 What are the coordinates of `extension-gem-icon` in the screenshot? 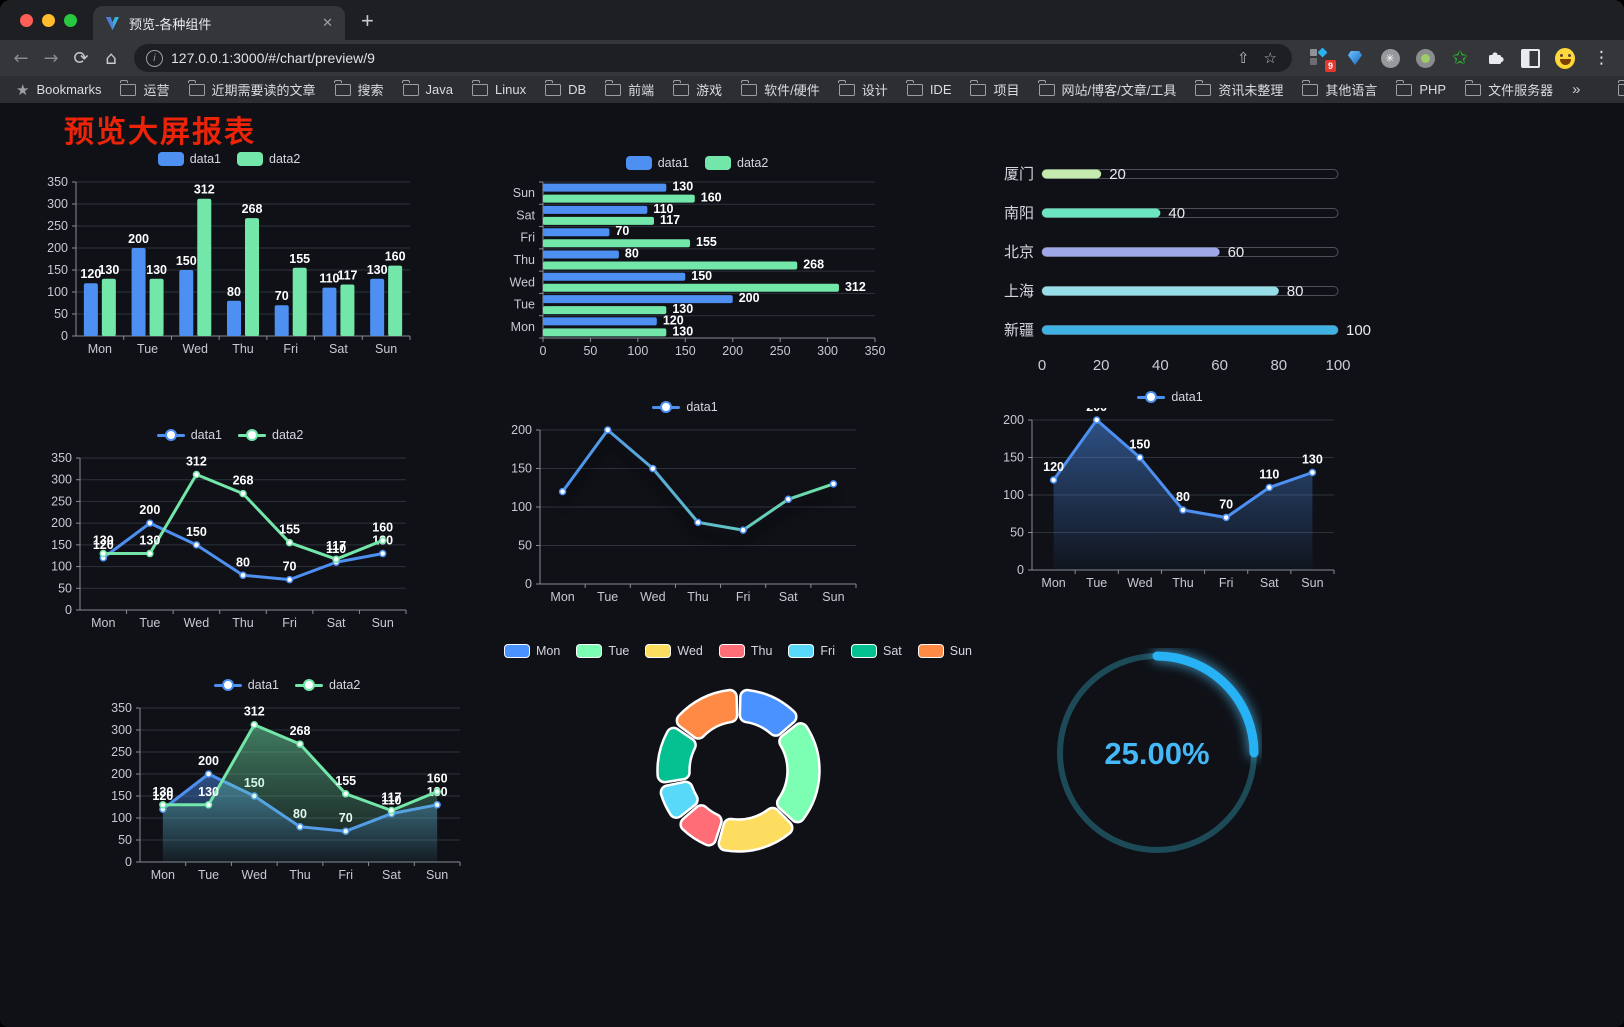 It's located at (1355, 58).